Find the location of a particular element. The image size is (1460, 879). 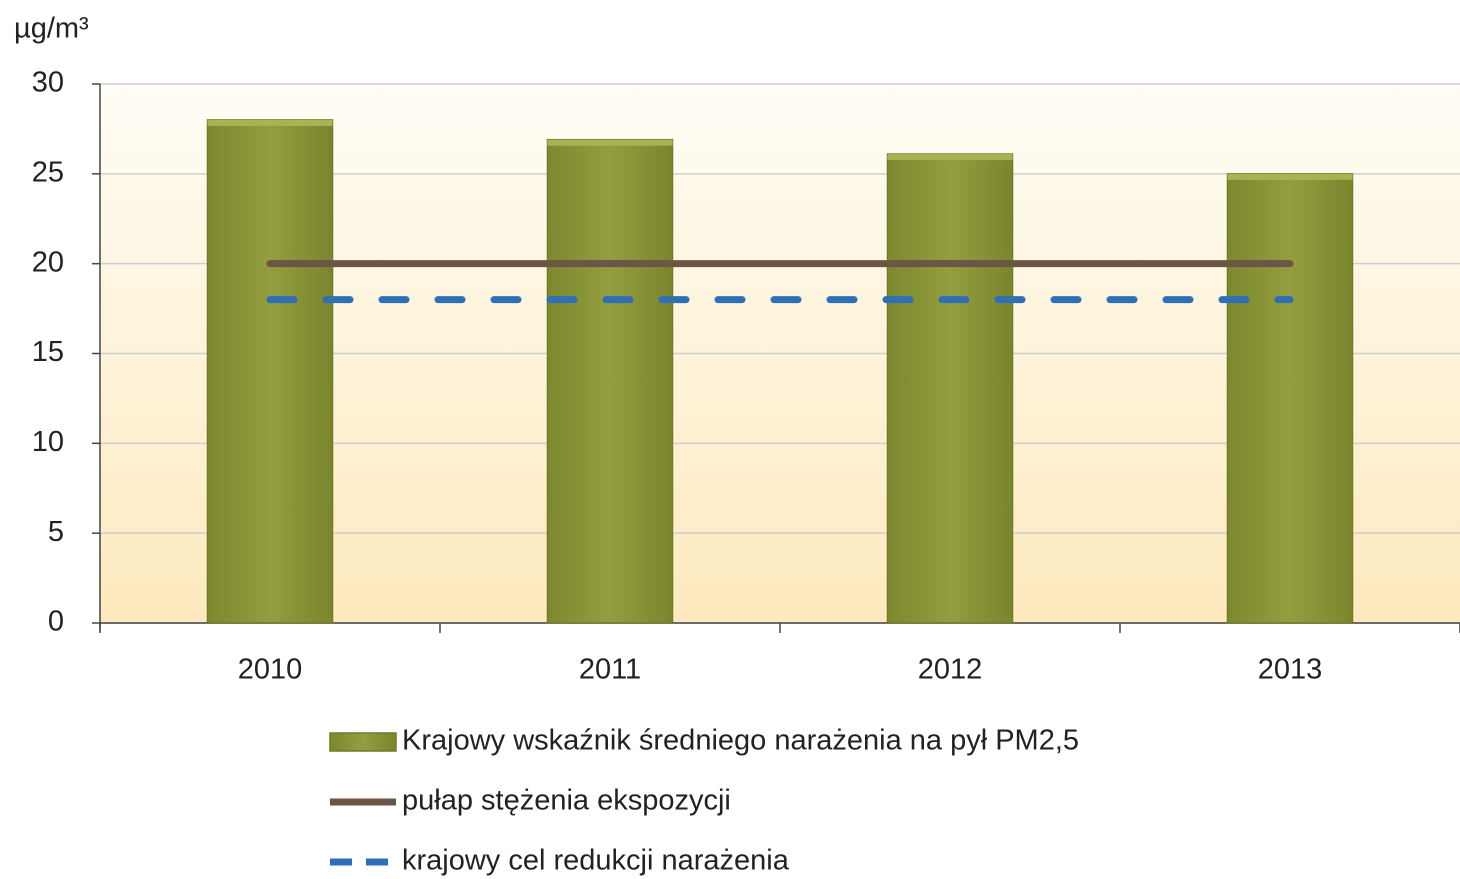

x-tick-label: 2012 is located at coordinates (950, 670).